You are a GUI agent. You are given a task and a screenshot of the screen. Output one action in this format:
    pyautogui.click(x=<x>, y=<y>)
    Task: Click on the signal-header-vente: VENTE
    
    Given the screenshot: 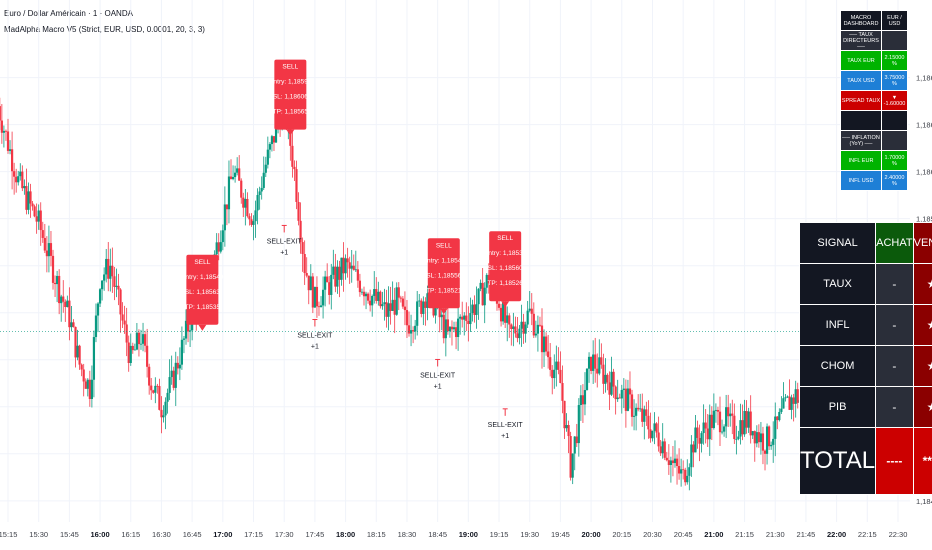 What is the action you would take?
    pyautogui.click(x=922, y=243)
    